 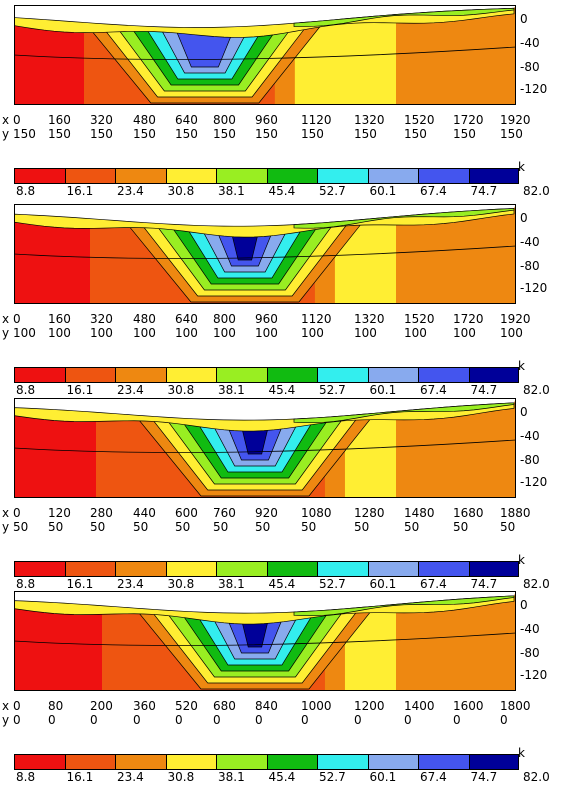 I want to click on x-axis-ticks: x 0 160 320 480 640 800 960 1120 1320 1520 1720 1920, so click(x=265, y=120).